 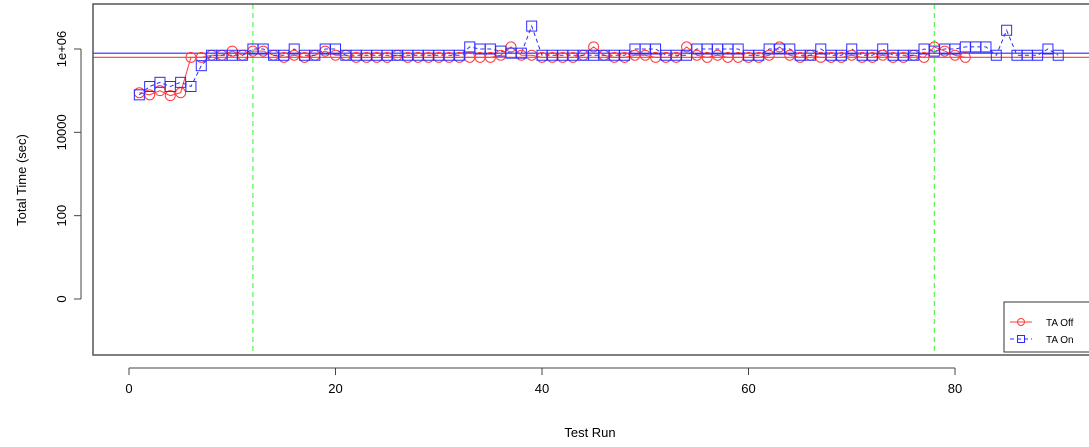 I want to click on x-axis: 0 20 40 60 80, so click(x=543, y=381).